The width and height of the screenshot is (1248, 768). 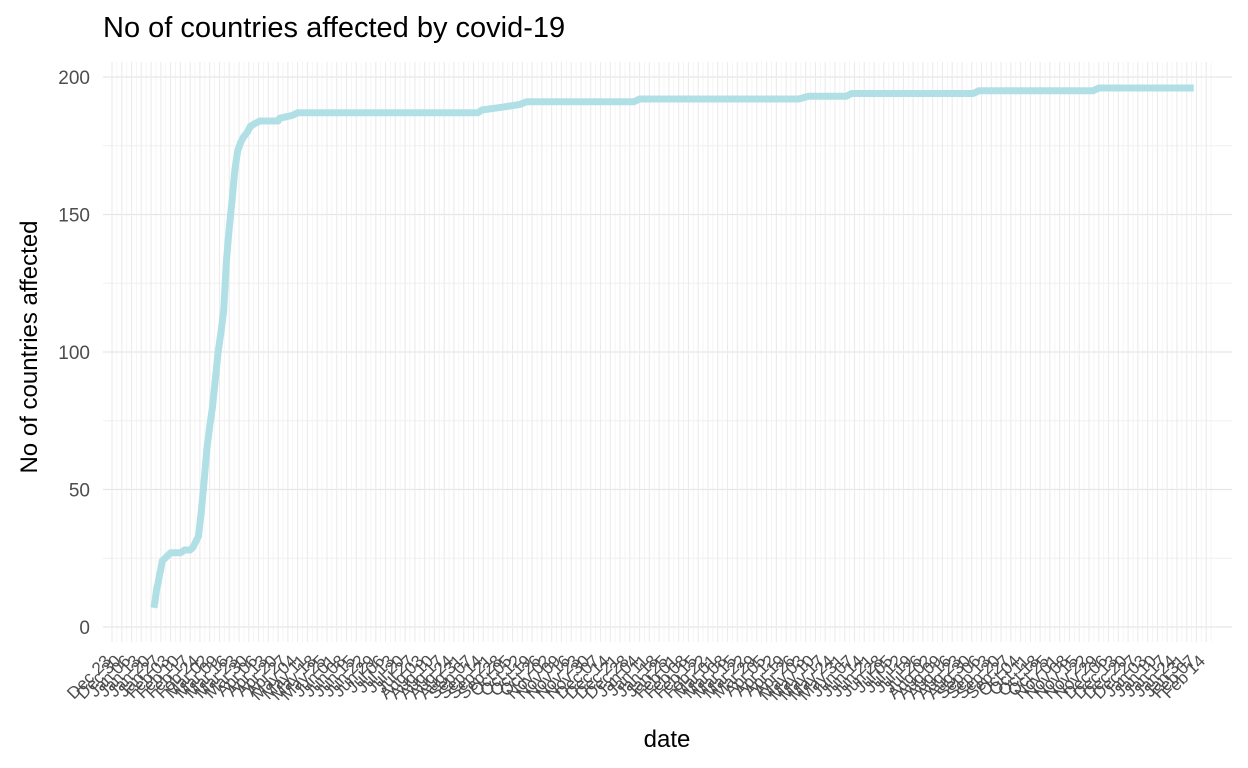 I want to click on y-tick-label: 150, so click(x=74, y=216).